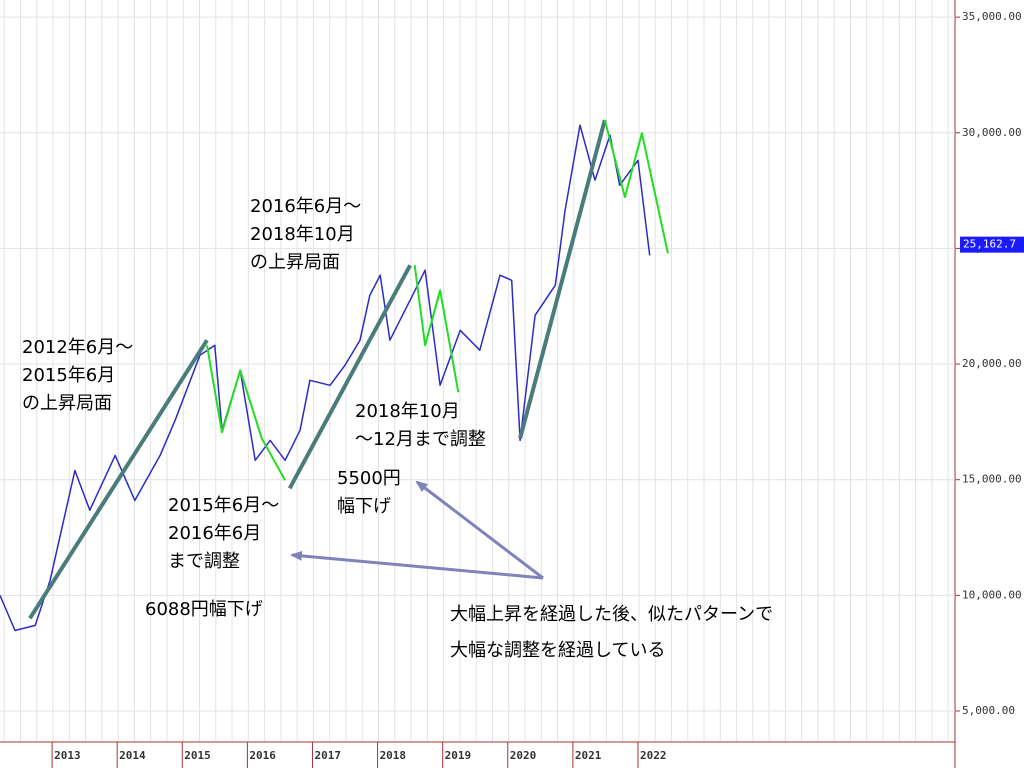 Image resolution: width=1024 pixels, height=768 pixels. Describe the element at coordinates (204, 609) in the screenshot. I see `annotation: 6088円幅下げ` at that location.